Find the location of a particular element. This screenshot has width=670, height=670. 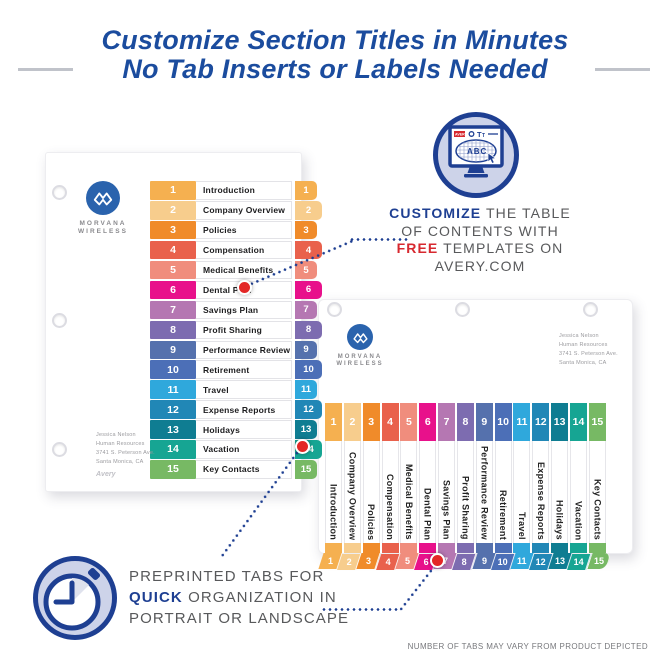

toc-row: 8 Profit Sharing is located at coordinates (221, 330).